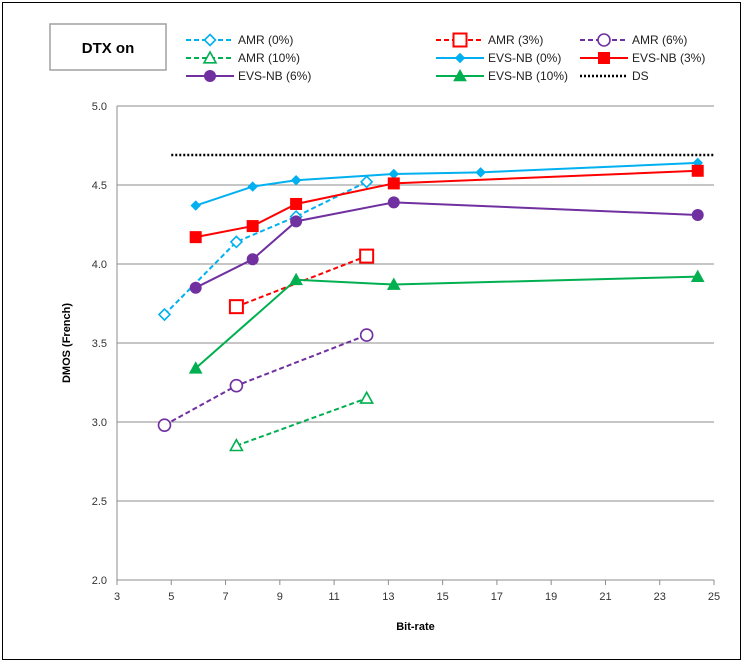  I want to click on legend-label-amr-10: AMR (10%), so click(269, 58).